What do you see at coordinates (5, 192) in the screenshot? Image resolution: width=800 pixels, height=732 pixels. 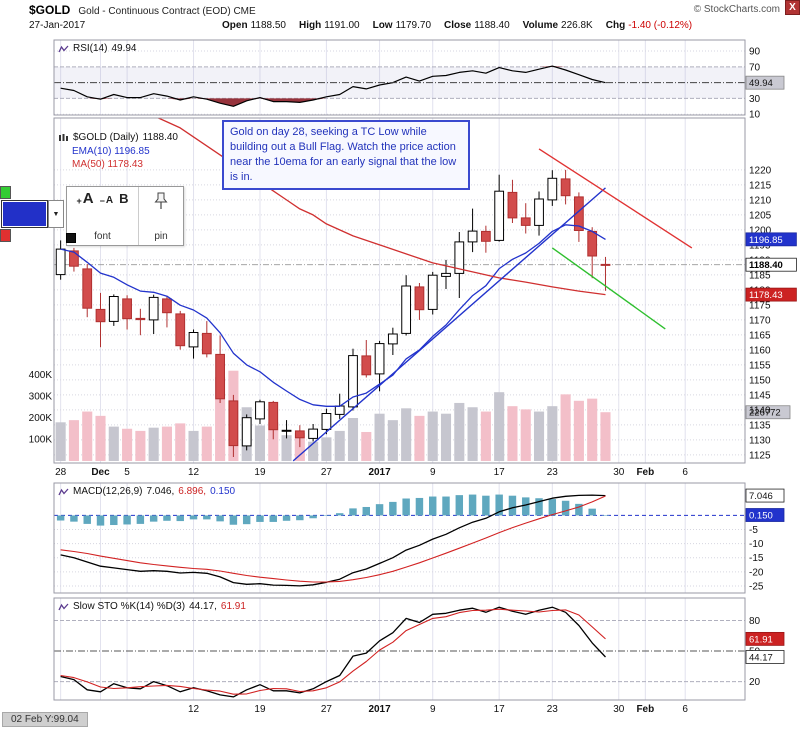 I see `color-swatch-green` at bounding box center [5, 192].